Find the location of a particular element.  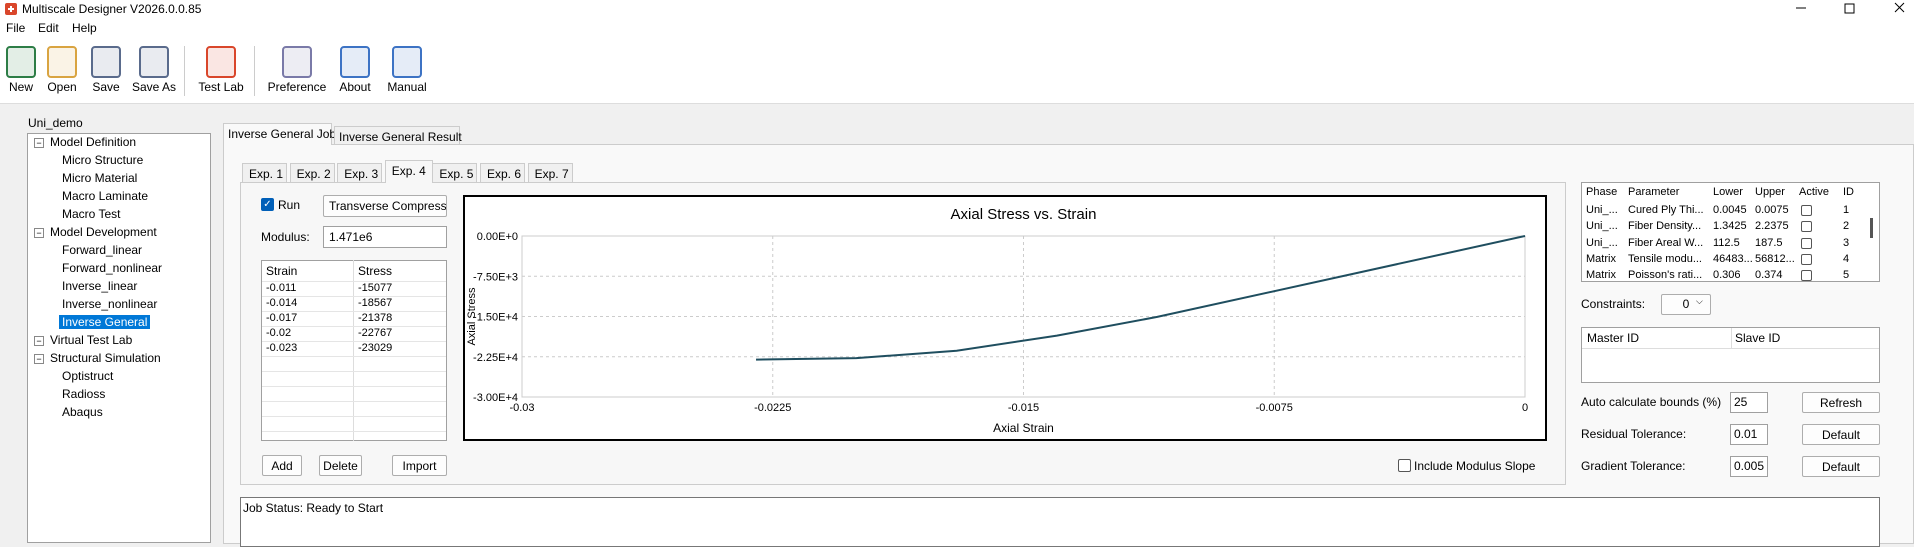

button: Delete is located at coordinates (340, 465).